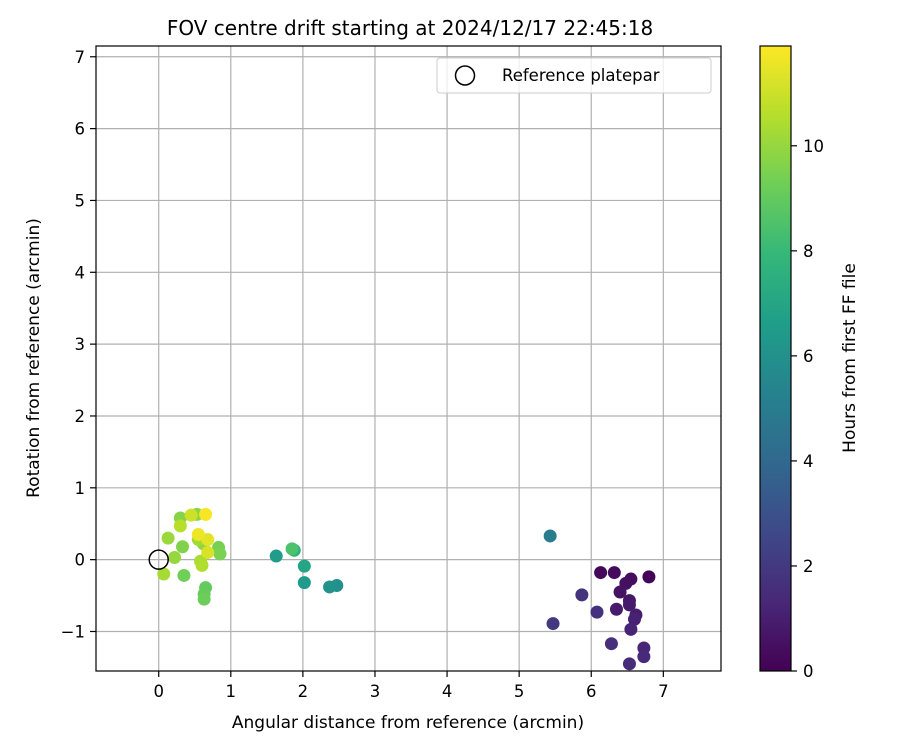 The width and height of the screenshot is (900, 750). Describe the element at coordinates (581, 75) in the screenshot. I see `legend-entry-reference-platepar: Reference platepar` at that location.